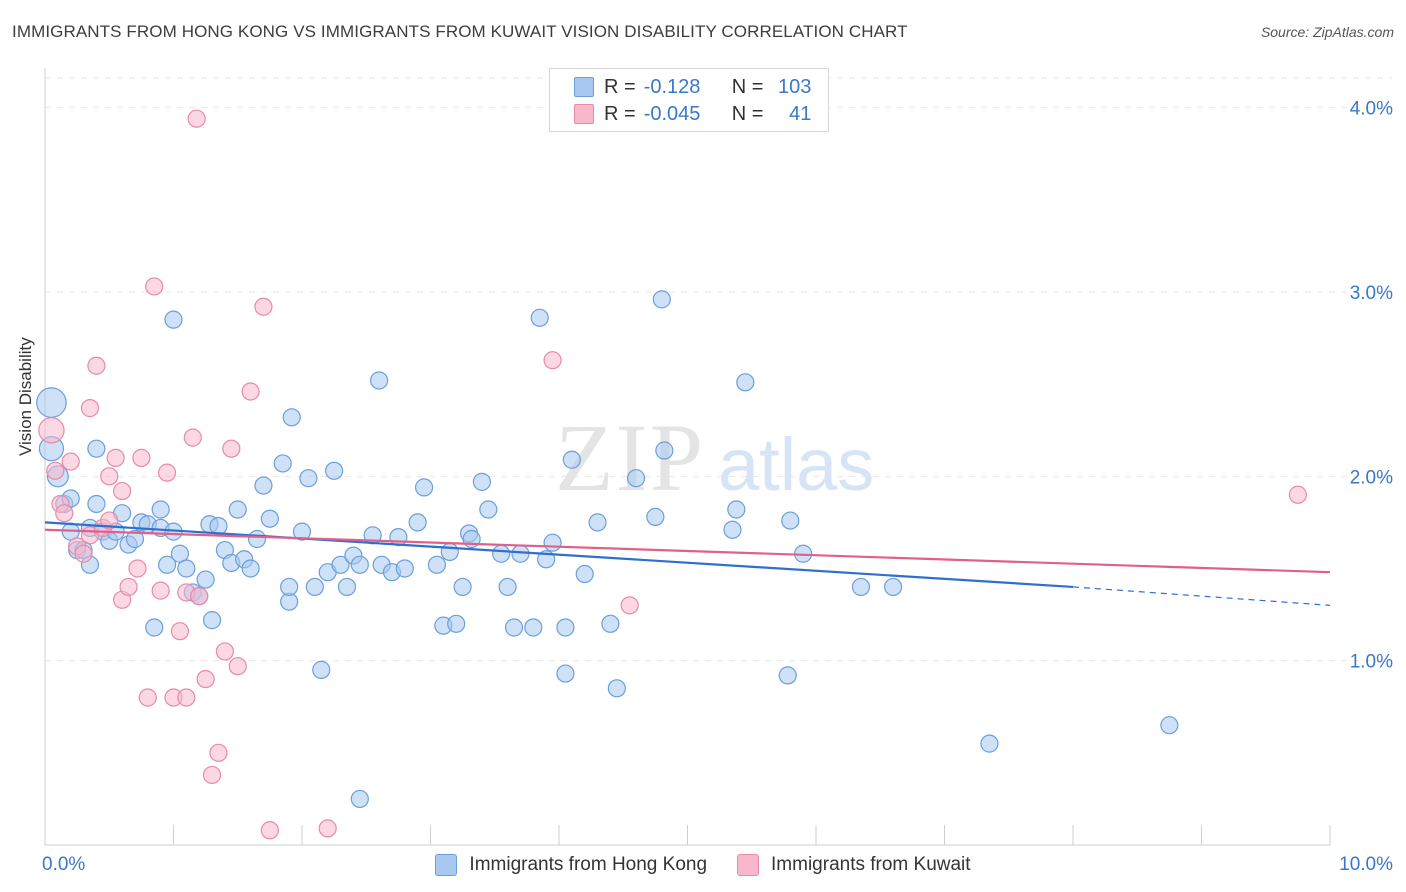 This screenshot has height=892, width=1406. What do you see at coordinates (1371, 386) in the screenshot?
I see `y-tick-labels: 1.0% 2.0% 3.0% 4.0%` at bounding box center [1371, 386].